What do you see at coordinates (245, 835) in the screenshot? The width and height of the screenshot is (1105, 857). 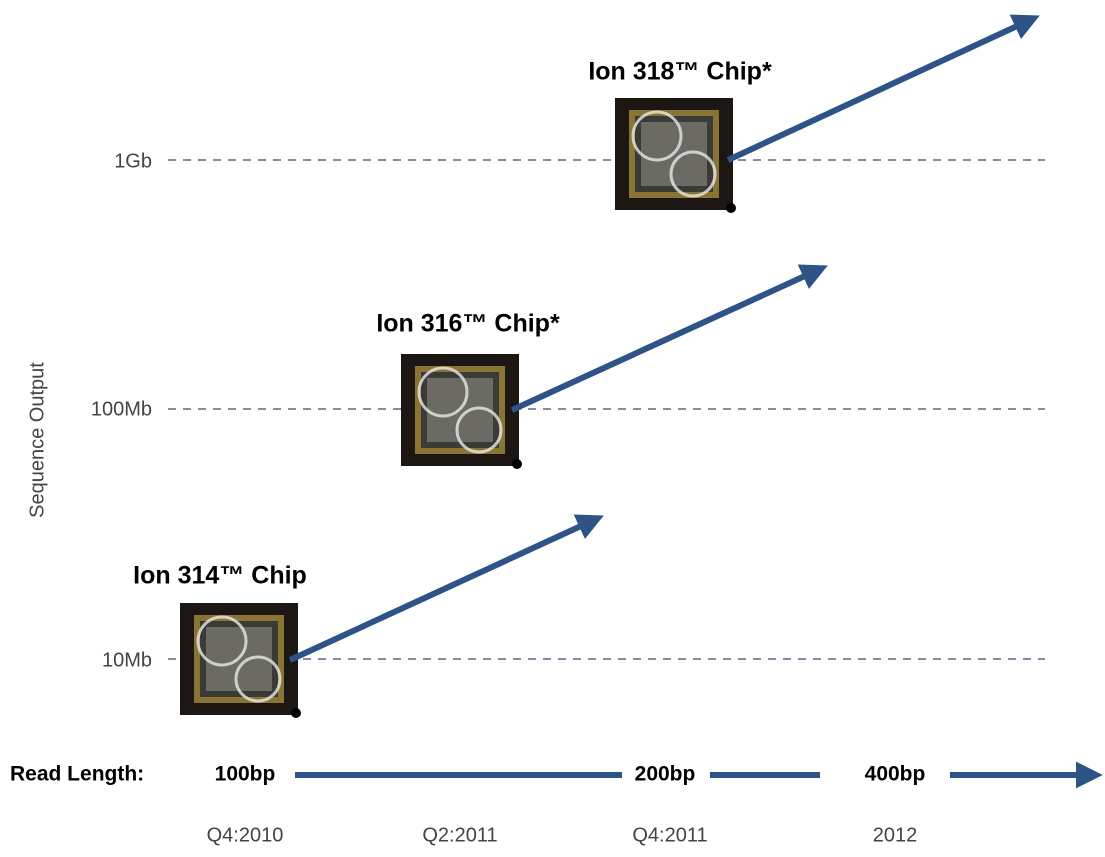 I see `timeline-label: Q4:2010` at bounding box center [245, 835].